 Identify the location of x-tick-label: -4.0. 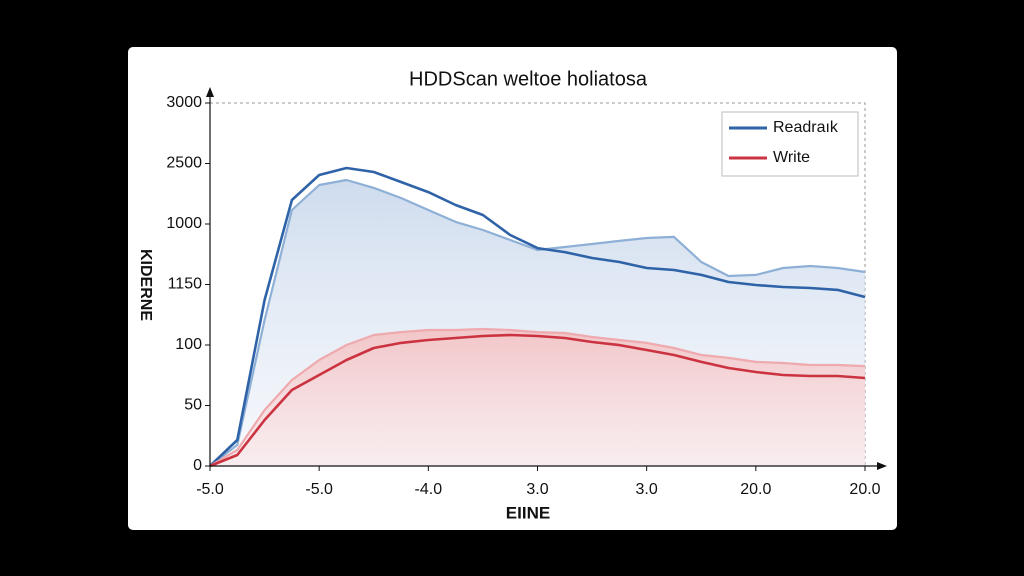
(429, 489).